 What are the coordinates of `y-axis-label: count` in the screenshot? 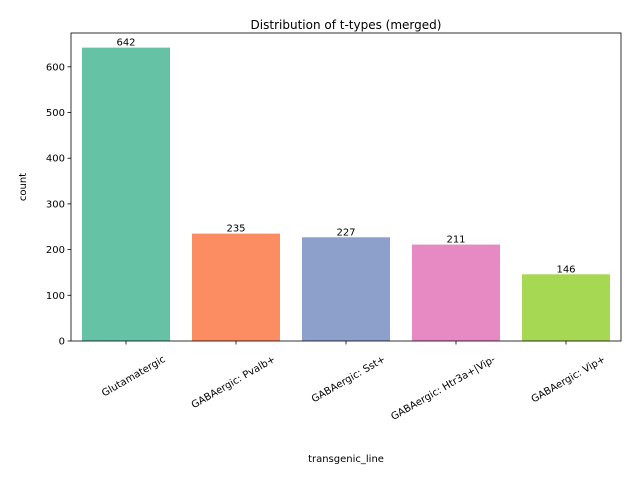 It's located at (23, 187).